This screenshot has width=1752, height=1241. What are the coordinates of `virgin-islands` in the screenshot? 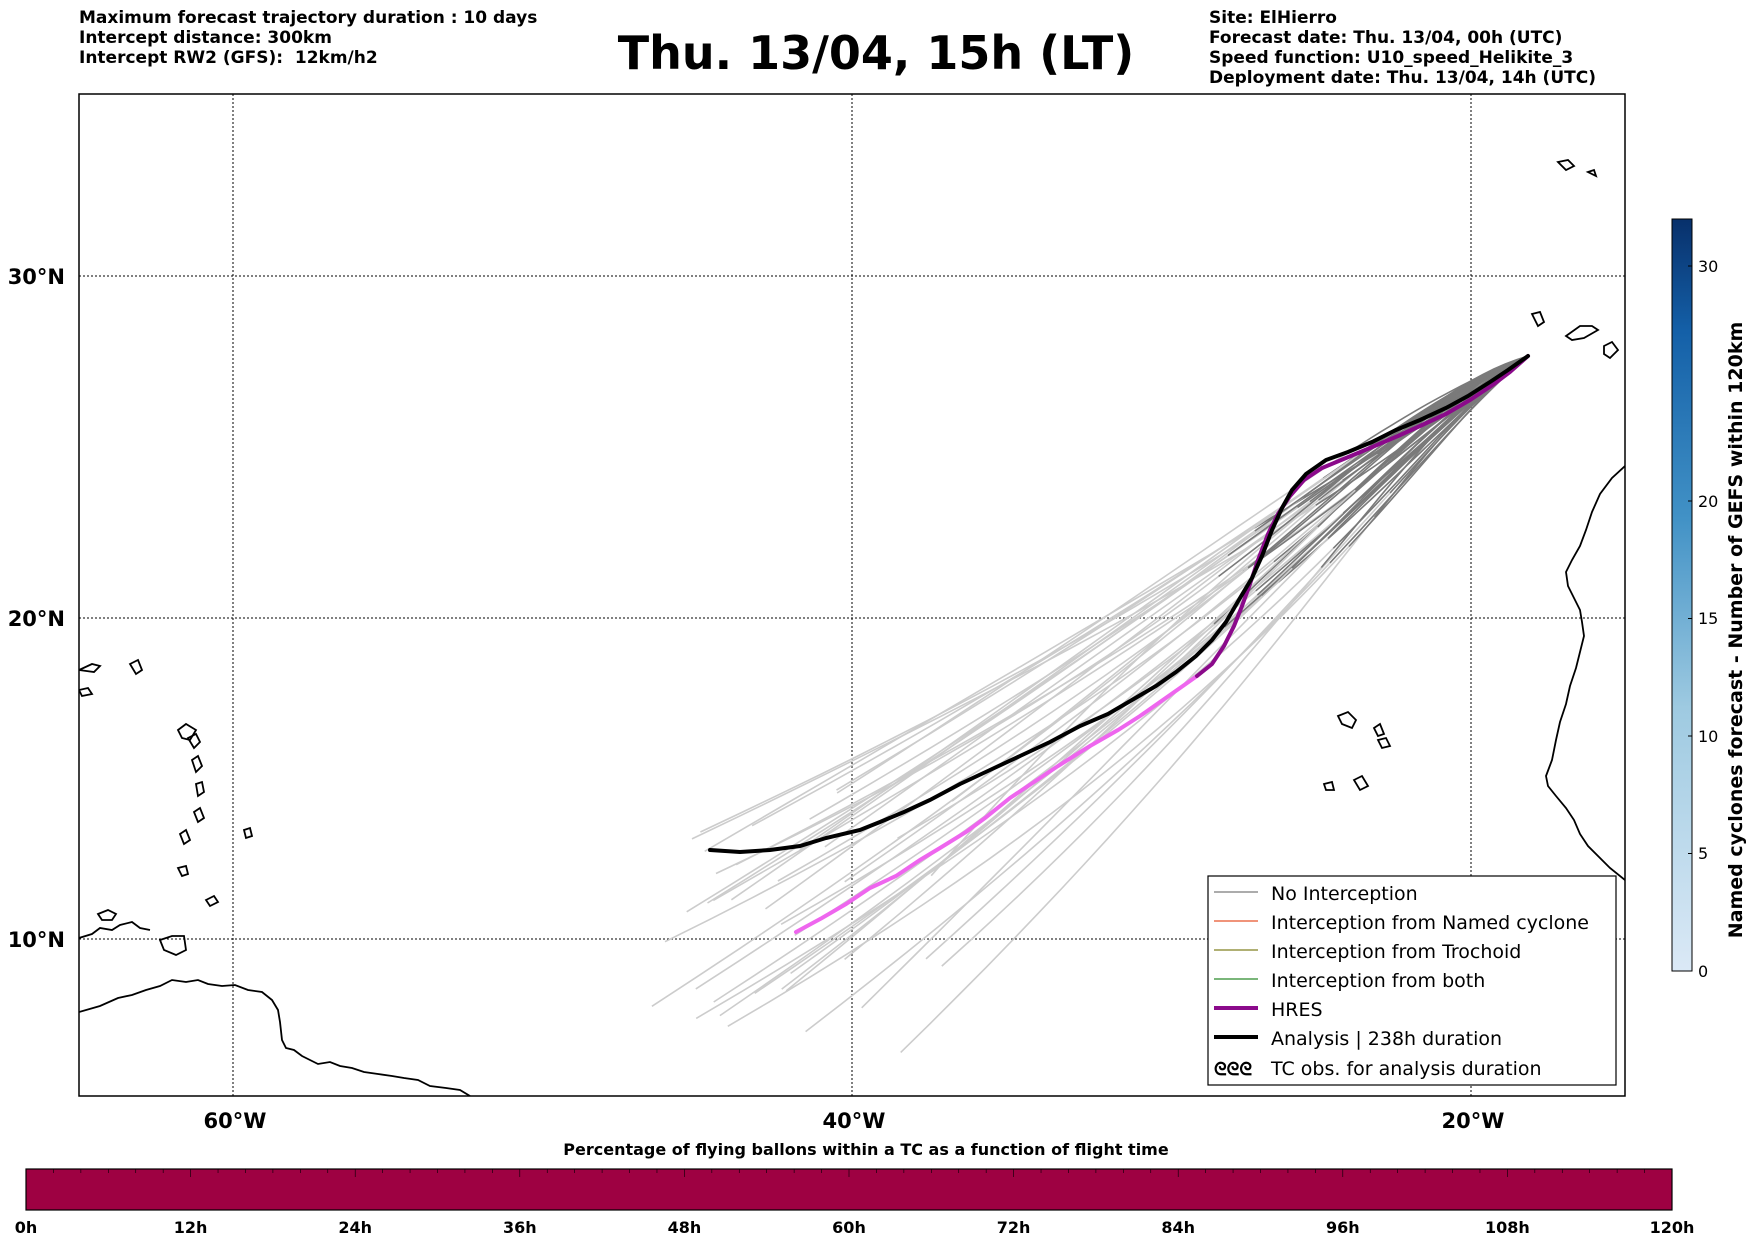 It's located at (90, 668).